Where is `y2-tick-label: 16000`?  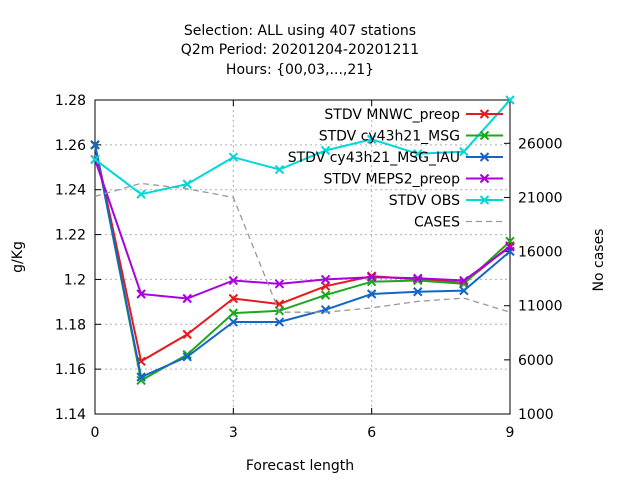 y2-tick-label: 16000 is located at coordinates (540, 253).